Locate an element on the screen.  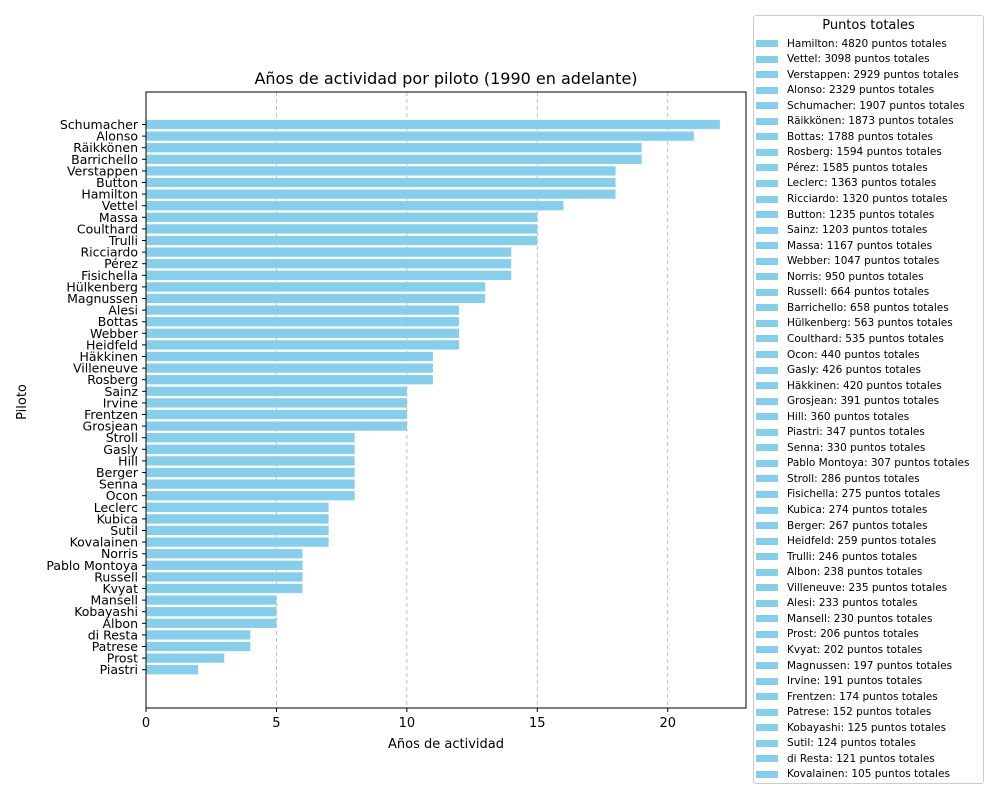
legend-entry: Barrichello: 658 puntos totales is located at coordinates (852, 307).